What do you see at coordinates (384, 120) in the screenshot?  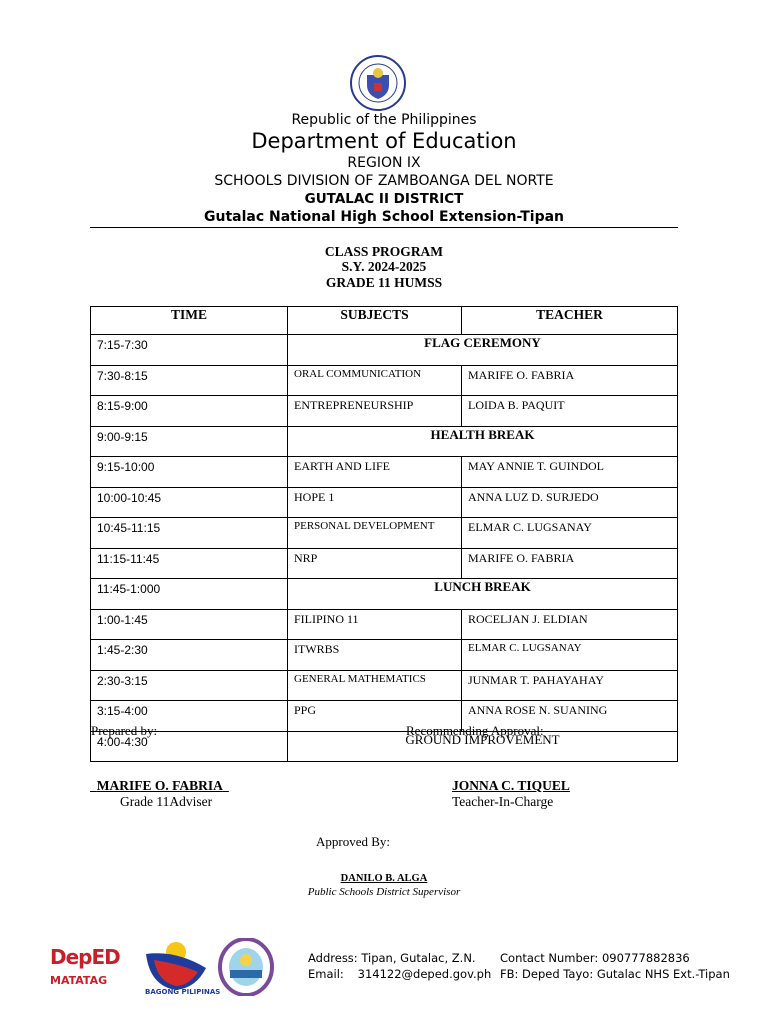 I see `country-name: Republic of the Philippines` at bounding box center [384, 120].